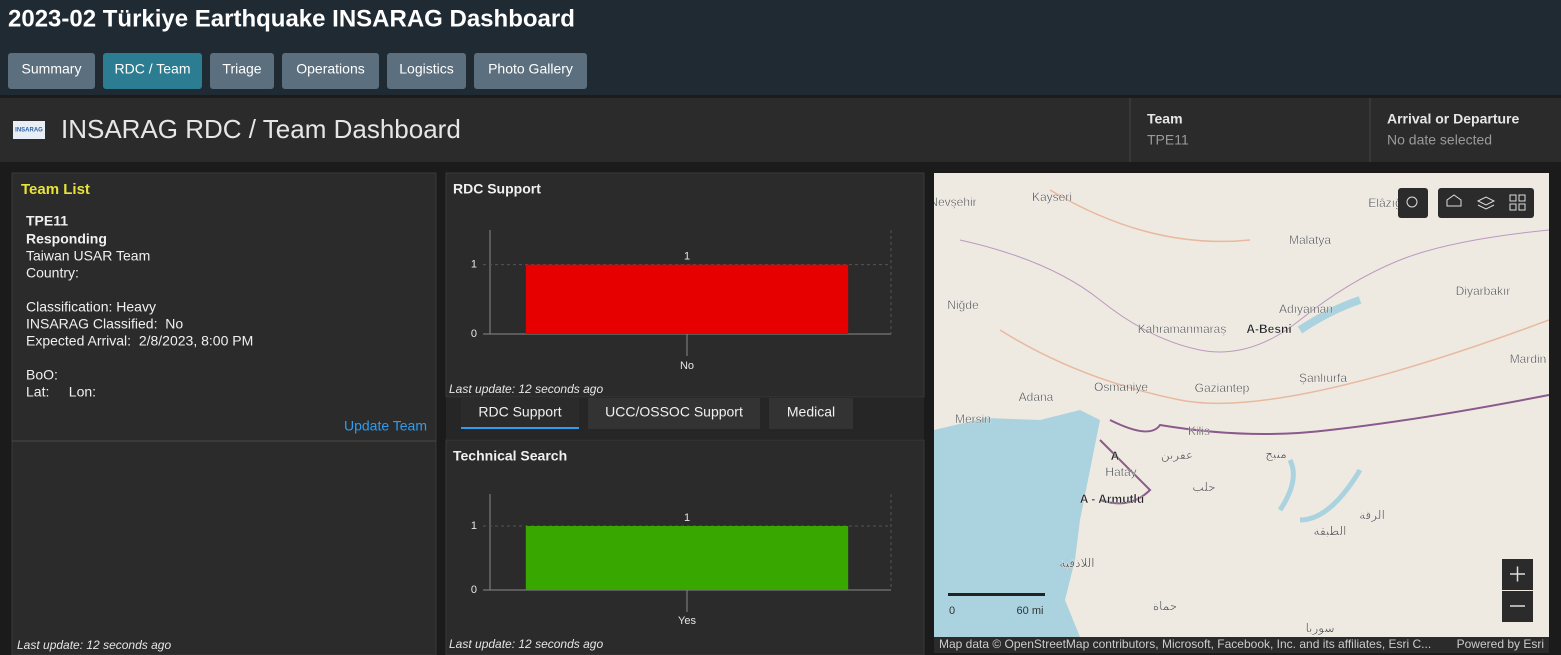 The image size is (1561, 655). What do you see at coordinates (1500, 644) in the screenshot?
I see `powered-by: Powered by Esri` at bounding box center [1500, 644].